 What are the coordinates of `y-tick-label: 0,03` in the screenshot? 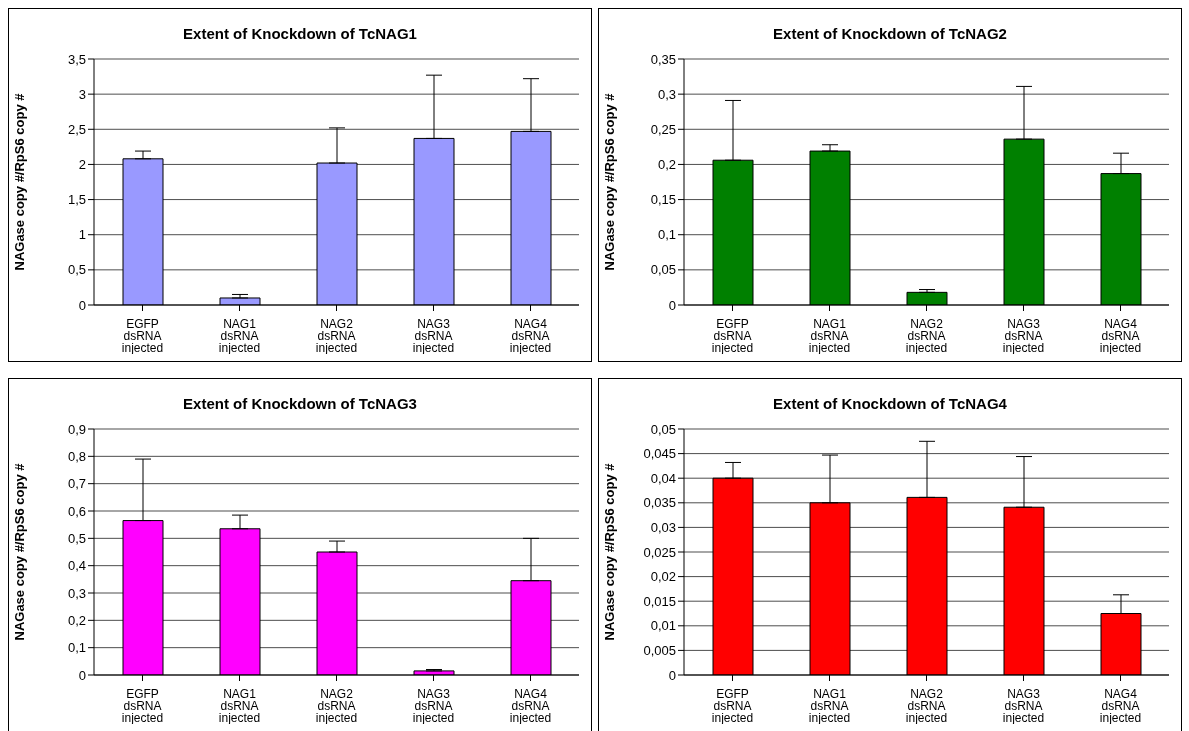 It's located at (663, 528).